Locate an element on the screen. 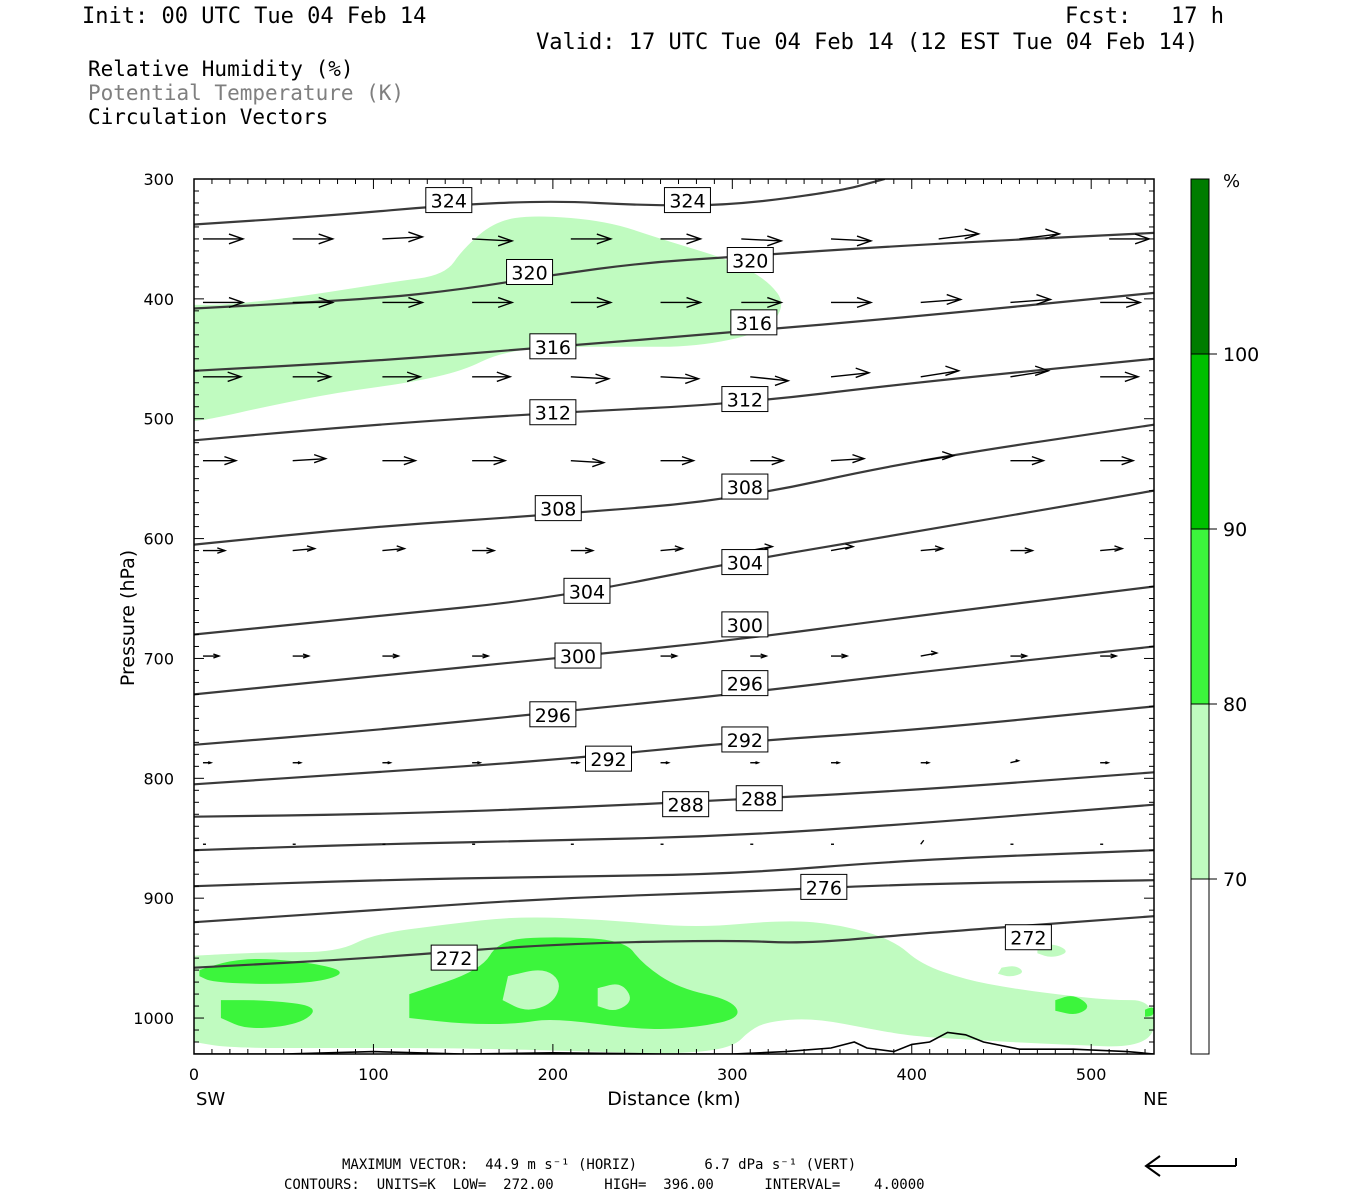 Image resolution: width=1350 pixels, height=1200 pixels. y-tick-label: 700 is located at coordinates (158, 658).